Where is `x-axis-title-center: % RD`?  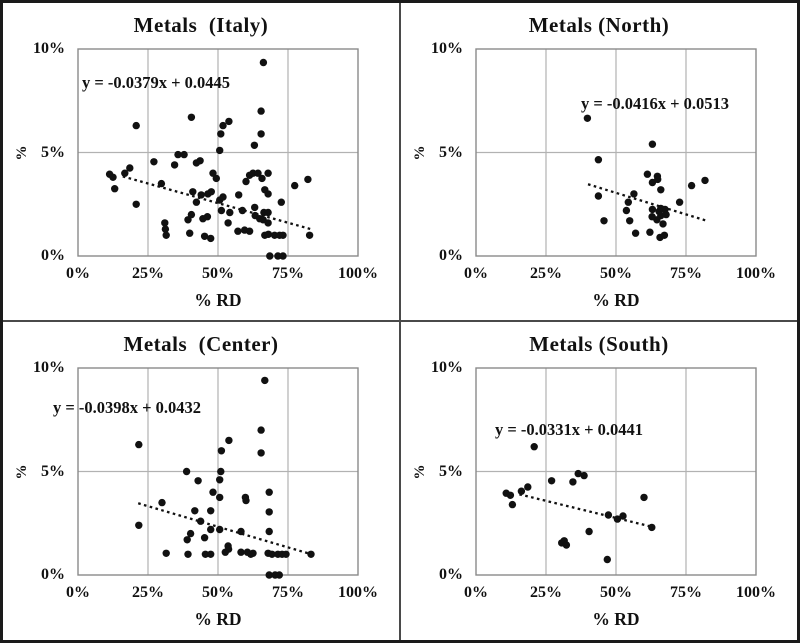 x-axis-title-center: % RD is located at coordinates (218, 619).